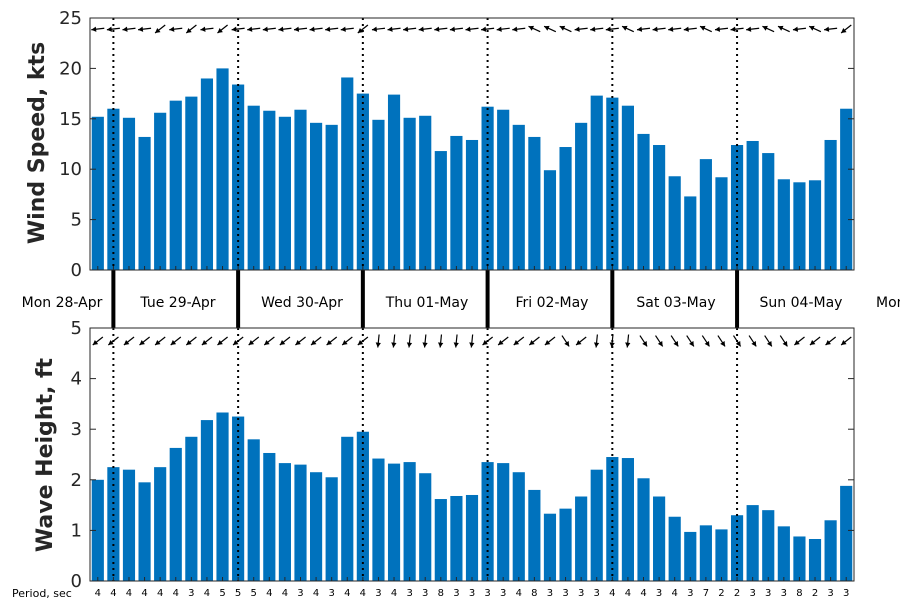 The width and height of the screenshot is (900, 600). What do you see at coordinates (45, 454) in the screenshot?
I see `wave-height-axis-label: Wave Height, ft` at bounding box center [45, 454].